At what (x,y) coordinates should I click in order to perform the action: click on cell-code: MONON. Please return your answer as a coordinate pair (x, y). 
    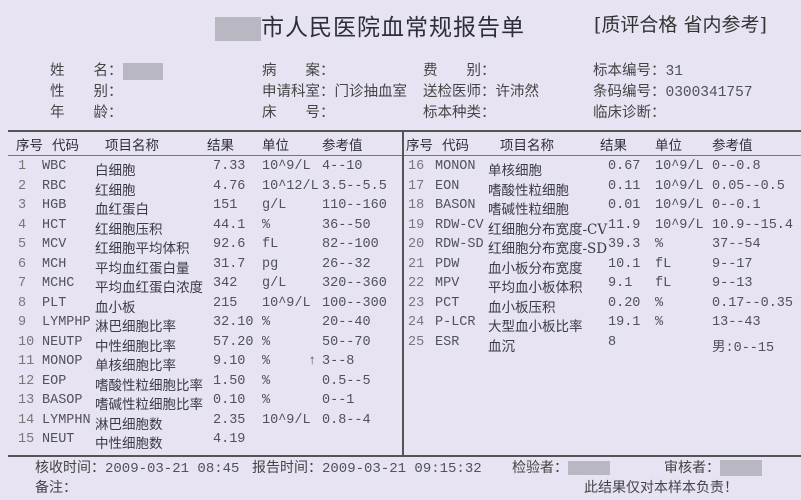
    Looking at the image, I should click on (455, 166).